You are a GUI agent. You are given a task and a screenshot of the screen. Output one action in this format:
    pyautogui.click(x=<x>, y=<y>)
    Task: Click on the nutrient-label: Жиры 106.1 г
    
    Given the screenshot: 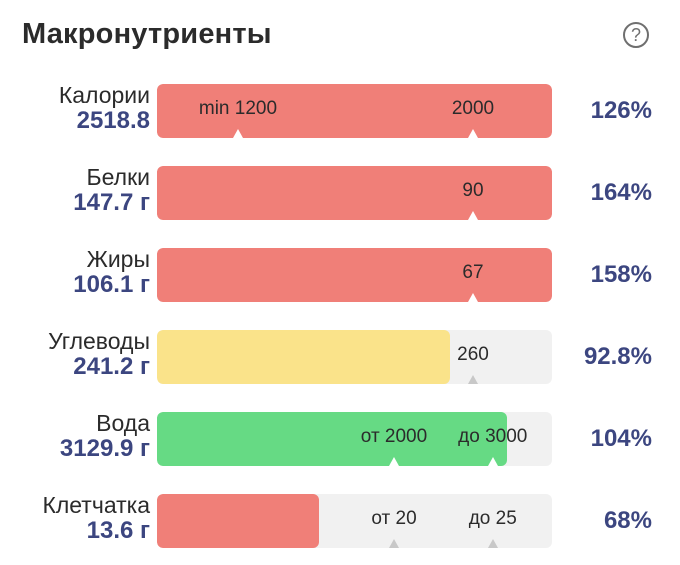 What is the action you would take?
    pyautogui.click(x=111, y=272)
    